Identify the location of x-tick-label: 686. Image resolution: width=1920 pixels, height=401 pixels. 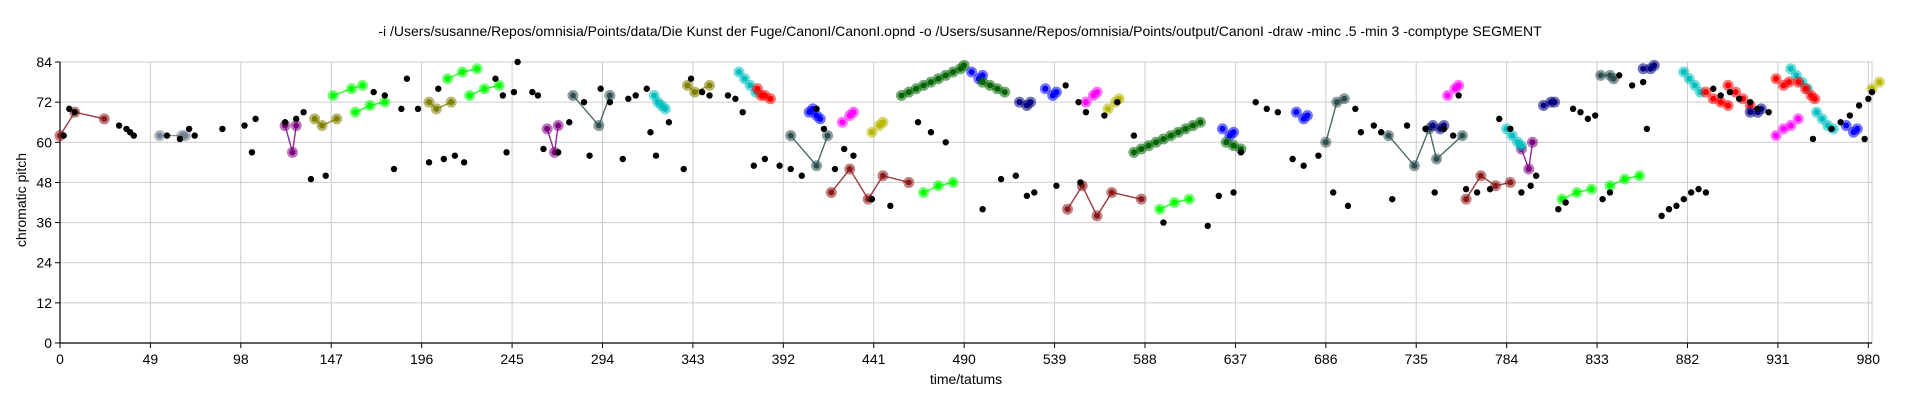
(1326, 359).